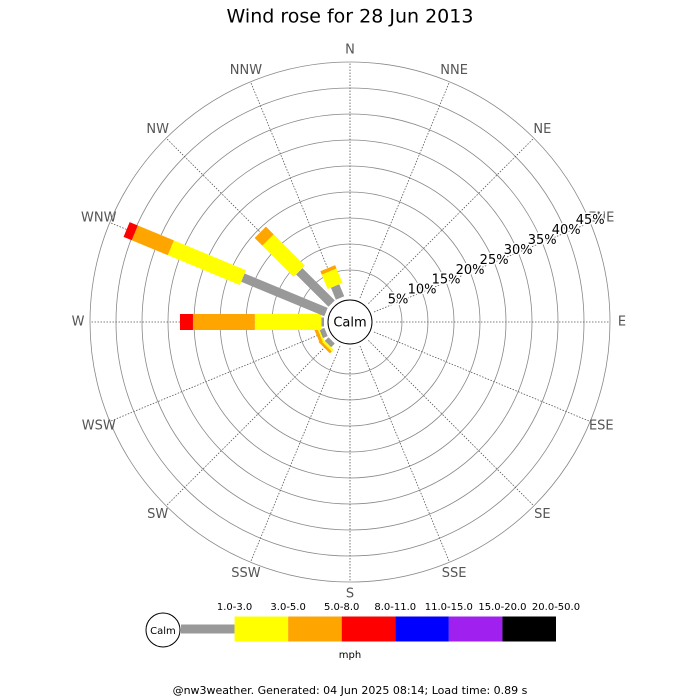 The image size is (700, 700). I want to click on ring-label: 35%, so click(542, 240).